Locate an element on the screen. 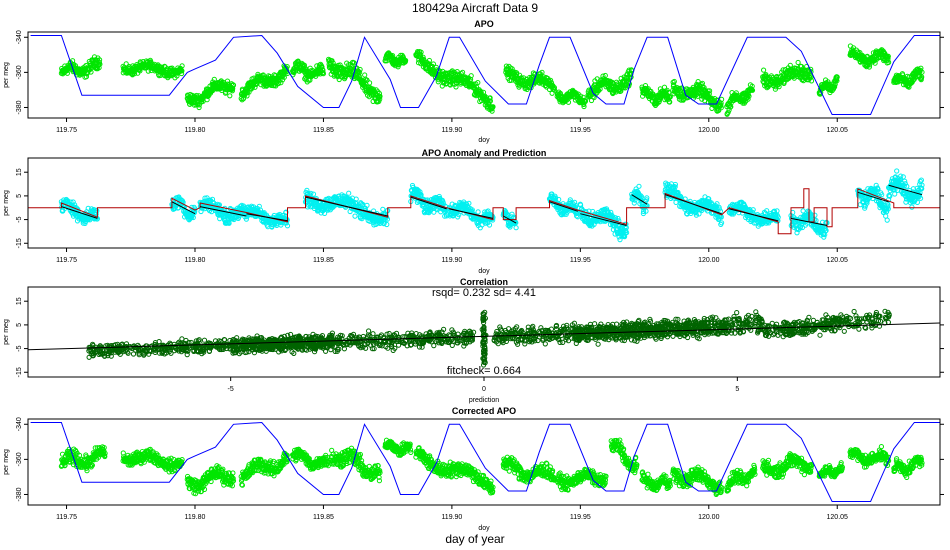 The width and height of the screenshot is (950, 550). x-tick-label: 5 is located at coordinates (737, 389).